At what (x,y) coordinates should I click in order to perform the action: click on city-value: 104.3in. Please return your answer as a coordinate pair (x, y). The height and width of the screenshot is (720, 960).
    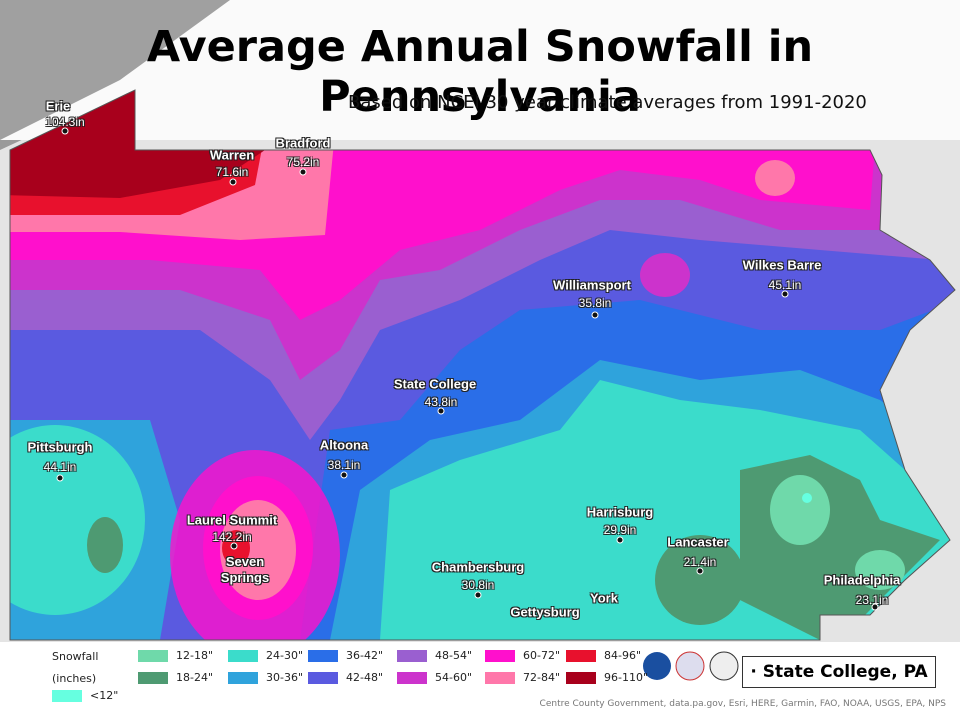
    Looking at the image, I should click on (65, 122).